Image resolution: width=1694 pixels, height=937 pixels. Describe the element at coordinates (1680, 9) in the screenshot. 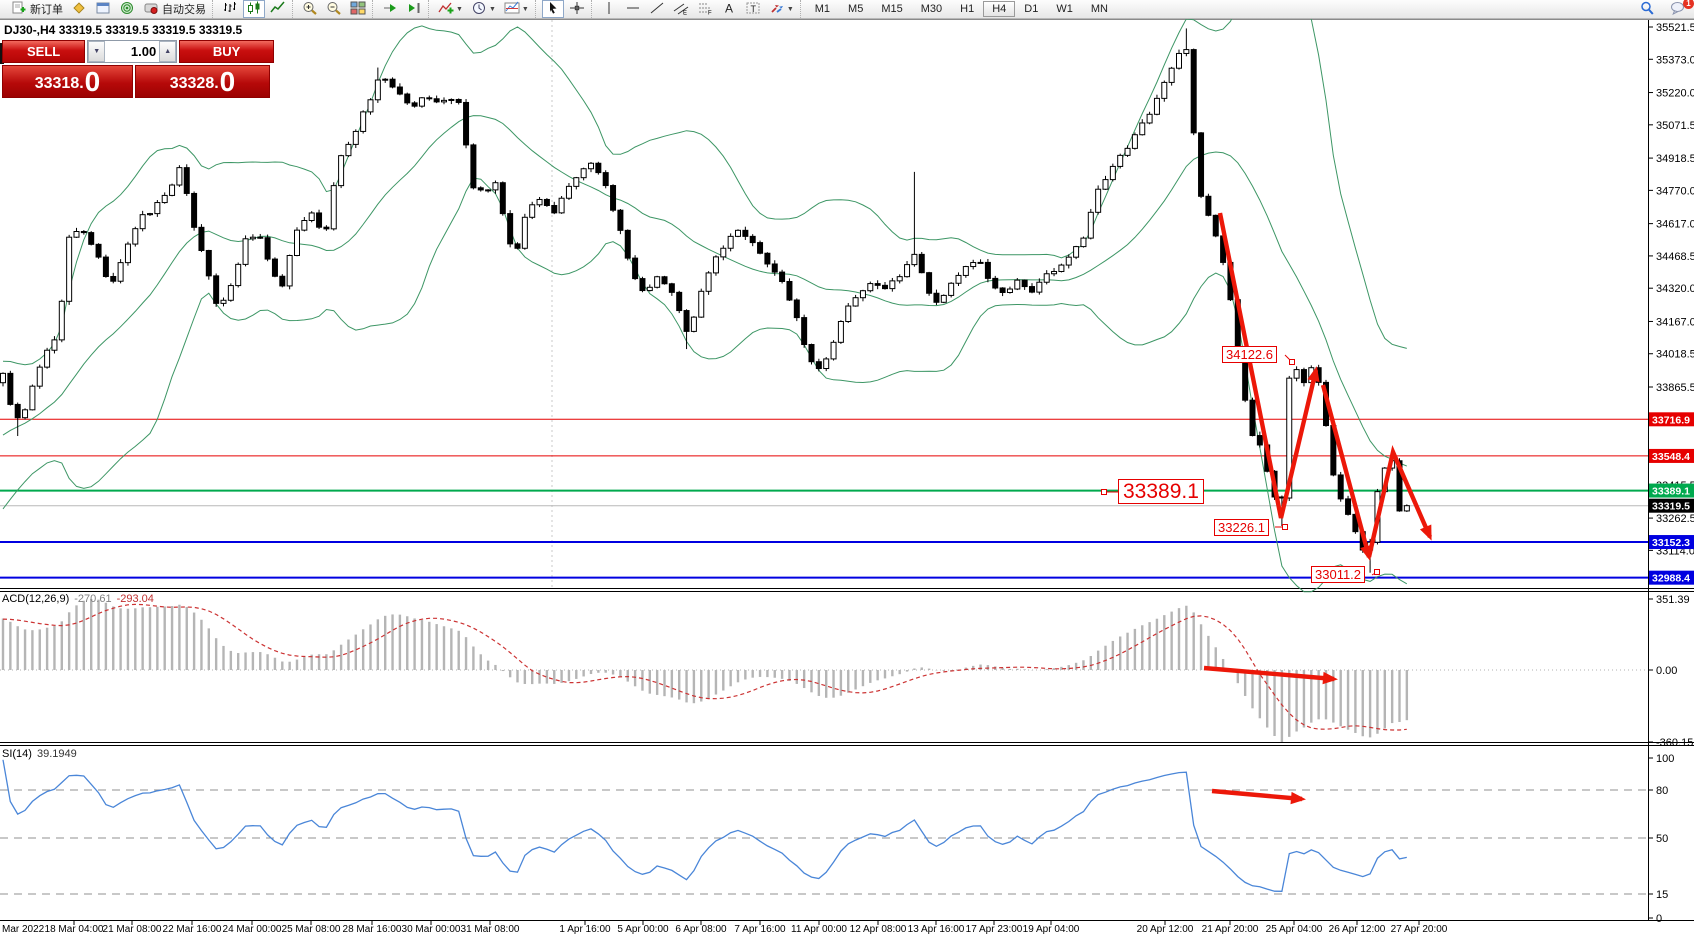

I see `notifications-chat-button: 1` at that location.